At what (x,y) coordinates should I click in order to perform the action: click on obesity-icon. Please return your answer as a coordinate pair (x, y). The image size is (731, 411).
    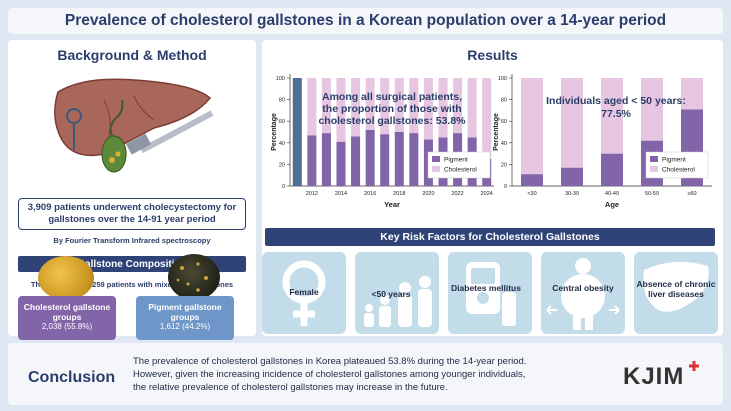
    Looking at the image, I should click on (583, 294).